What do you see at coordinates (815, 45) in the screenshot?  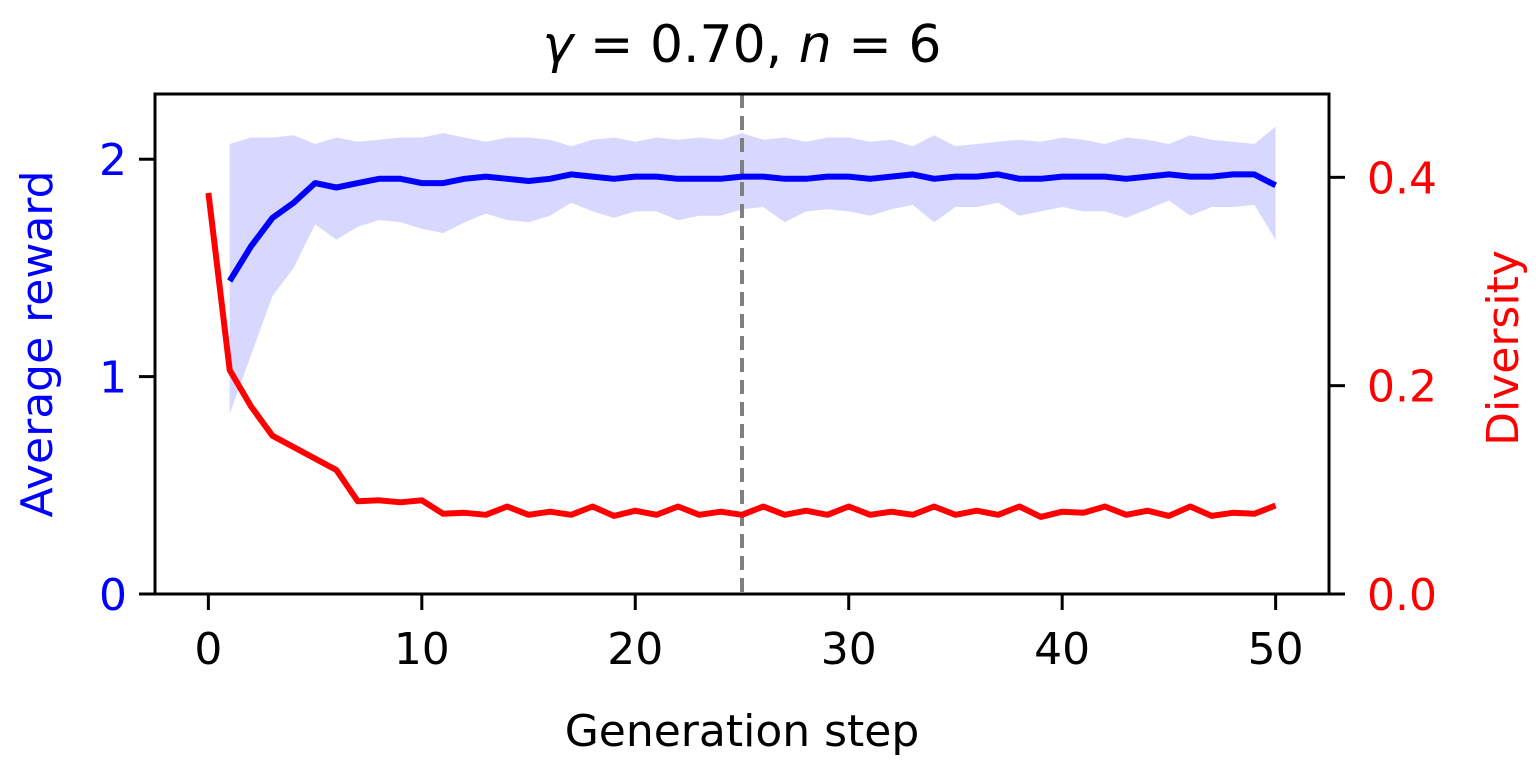 I see `title-n-symbol: n` at bounding box center [815, 45].